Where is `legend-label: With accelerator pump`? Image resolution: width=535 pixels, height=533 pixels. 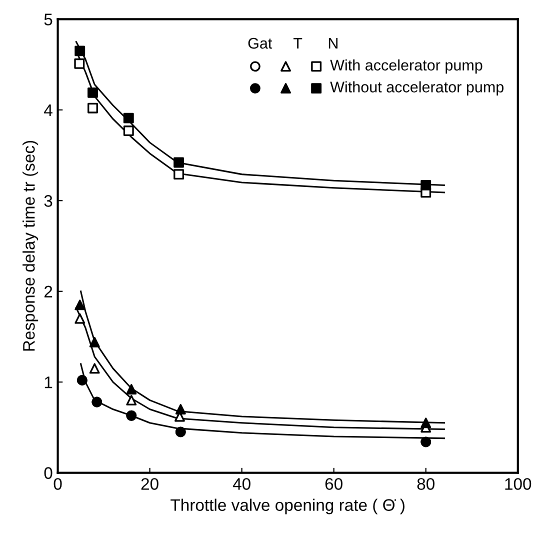 legend-label: With accelerator pump is located at coordinates (406, 66).